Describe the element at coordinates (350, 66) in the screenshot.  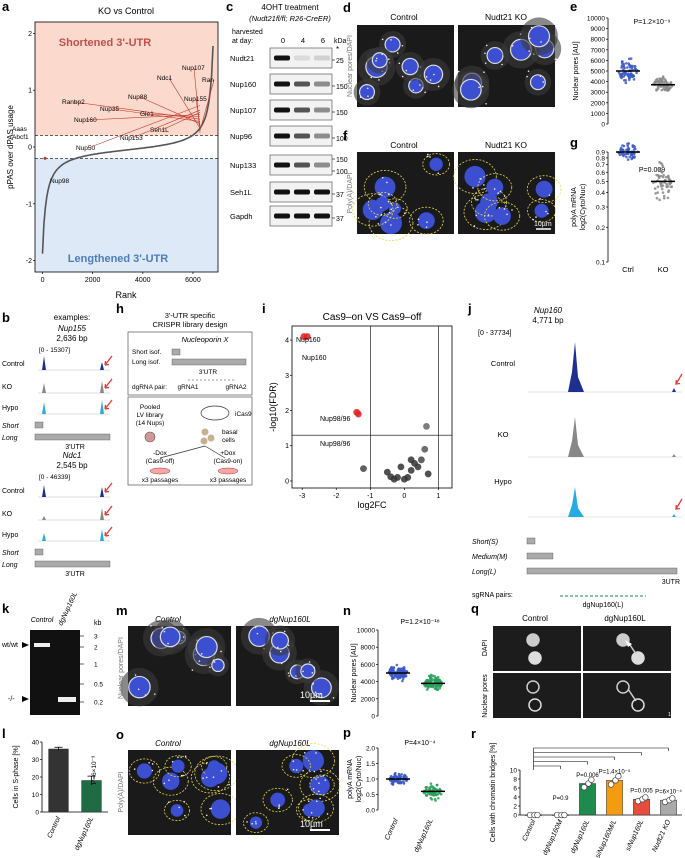
I see `stain-label: Nuclear pores/DAPI` at that location.